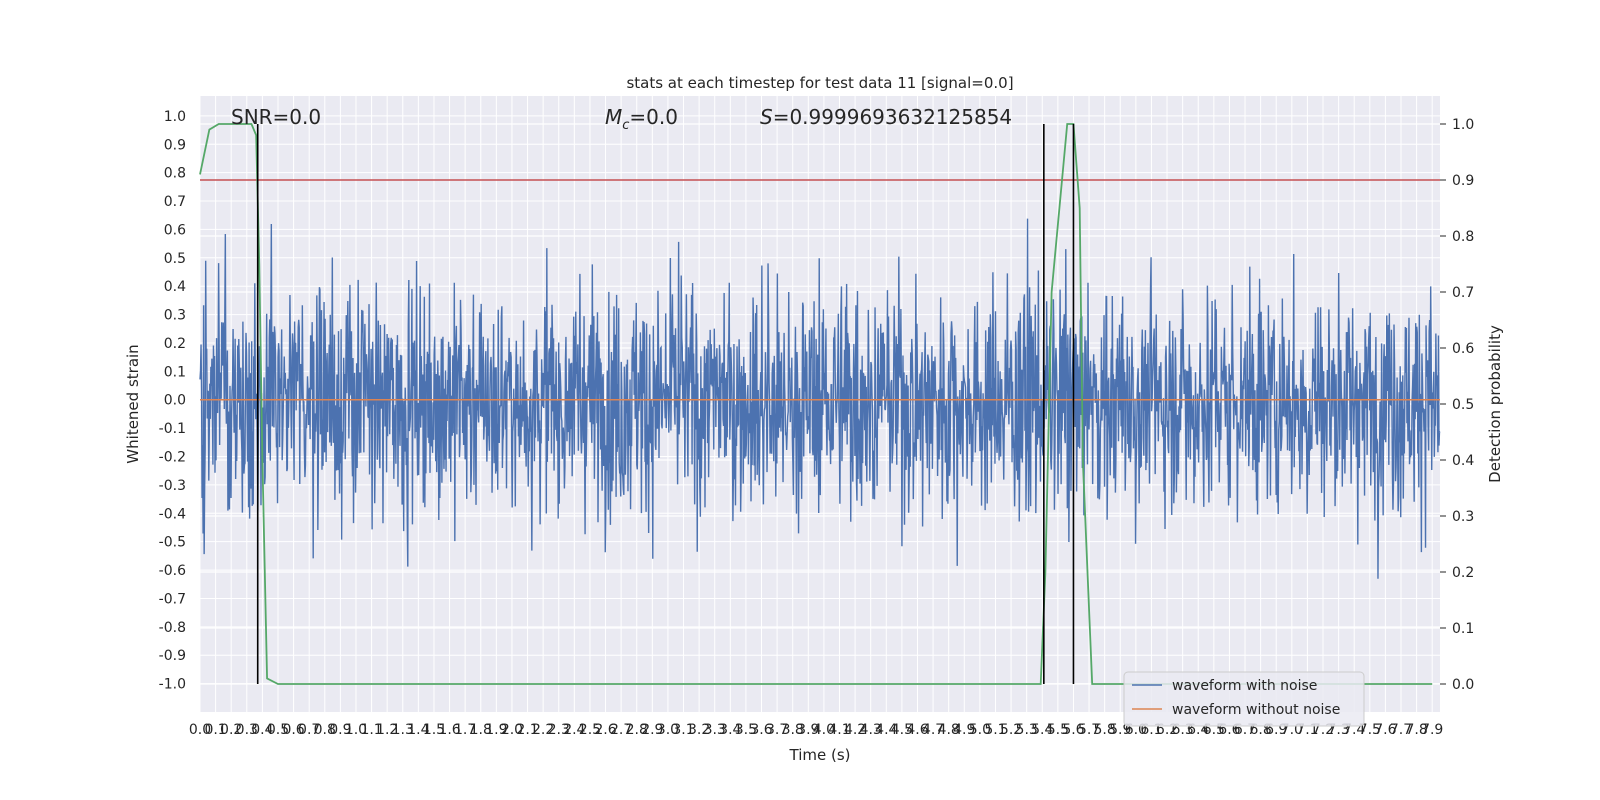 This screenshot has width=1600, height=800. What do you see at coordinates (1058, 730) in the screenshot?
I see `x-tick-label: 5.5` at bounding box center [1058, 730].